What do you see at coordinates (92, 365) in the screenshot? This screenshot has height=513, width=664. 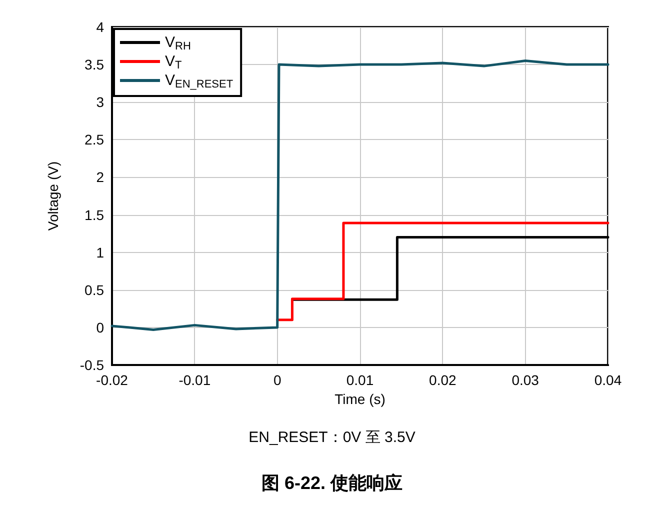 I see `y-tick-label: -0.5` at bounding box center [92, 365].